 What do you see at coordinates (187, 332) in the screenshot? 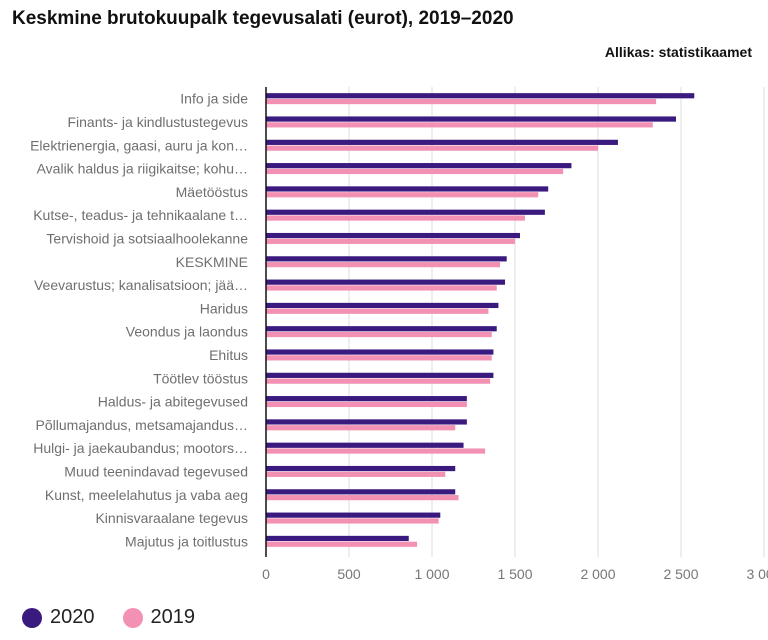
I see `category-label: Veondus ja laondus` at bounding box center [187, 332].